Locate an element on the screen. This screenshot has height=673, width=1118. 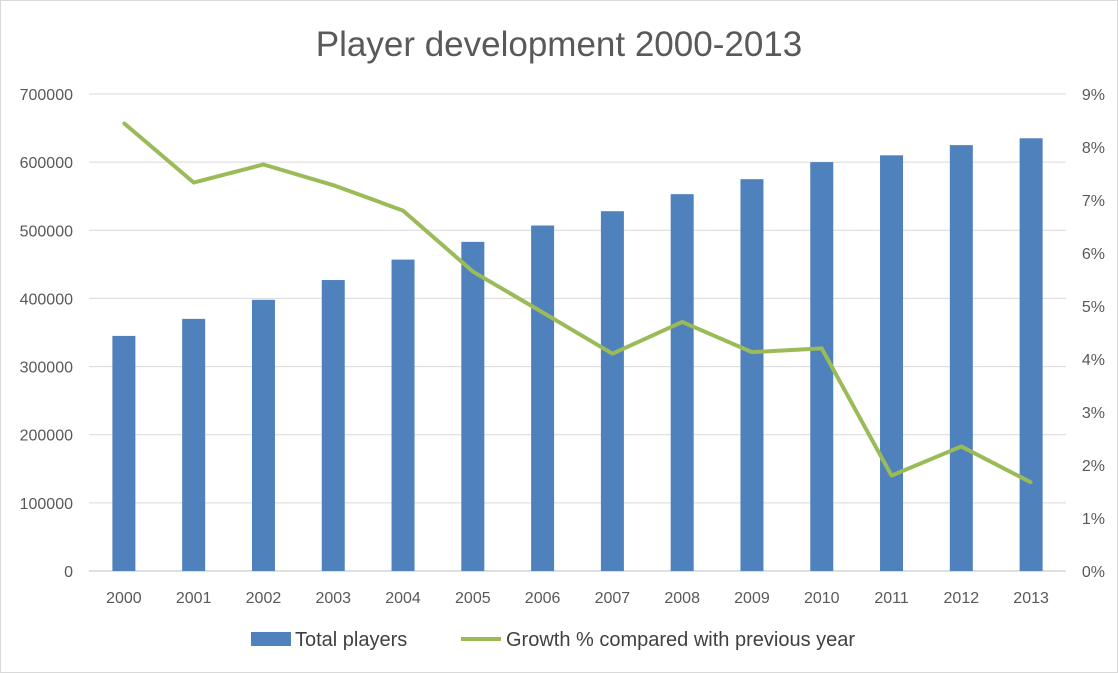
right-axis-tick-label: 6% is located at coordinates (1093, 254).